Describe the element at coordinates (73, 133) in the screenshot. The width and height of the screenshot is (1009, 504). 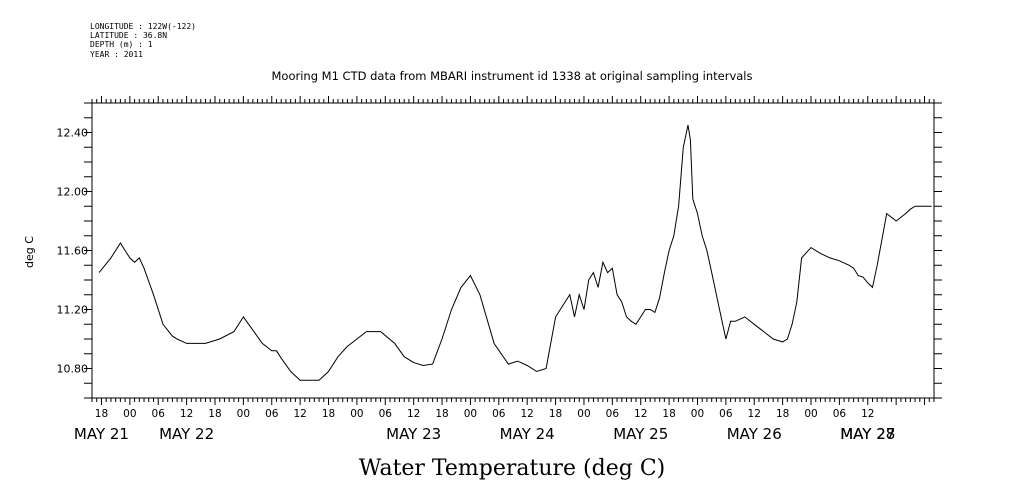
I see `y-tick-label: 12.40` at that location.